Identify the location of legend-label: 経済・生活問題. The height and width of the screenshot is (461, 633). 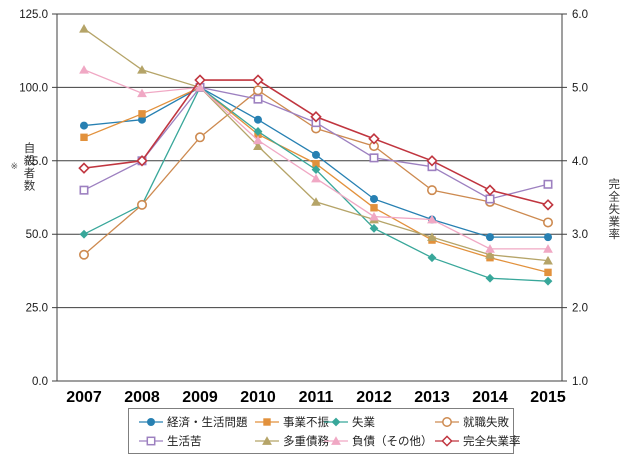
(207, 422).